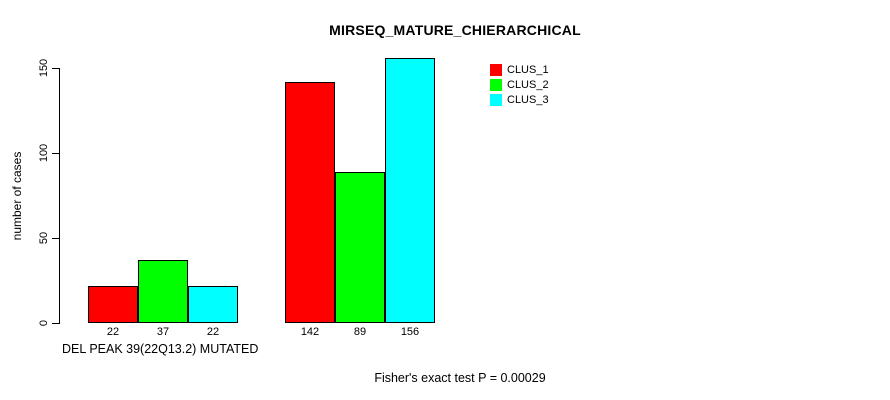  I want to click on y-tick-label: 50, so click(44, 238).